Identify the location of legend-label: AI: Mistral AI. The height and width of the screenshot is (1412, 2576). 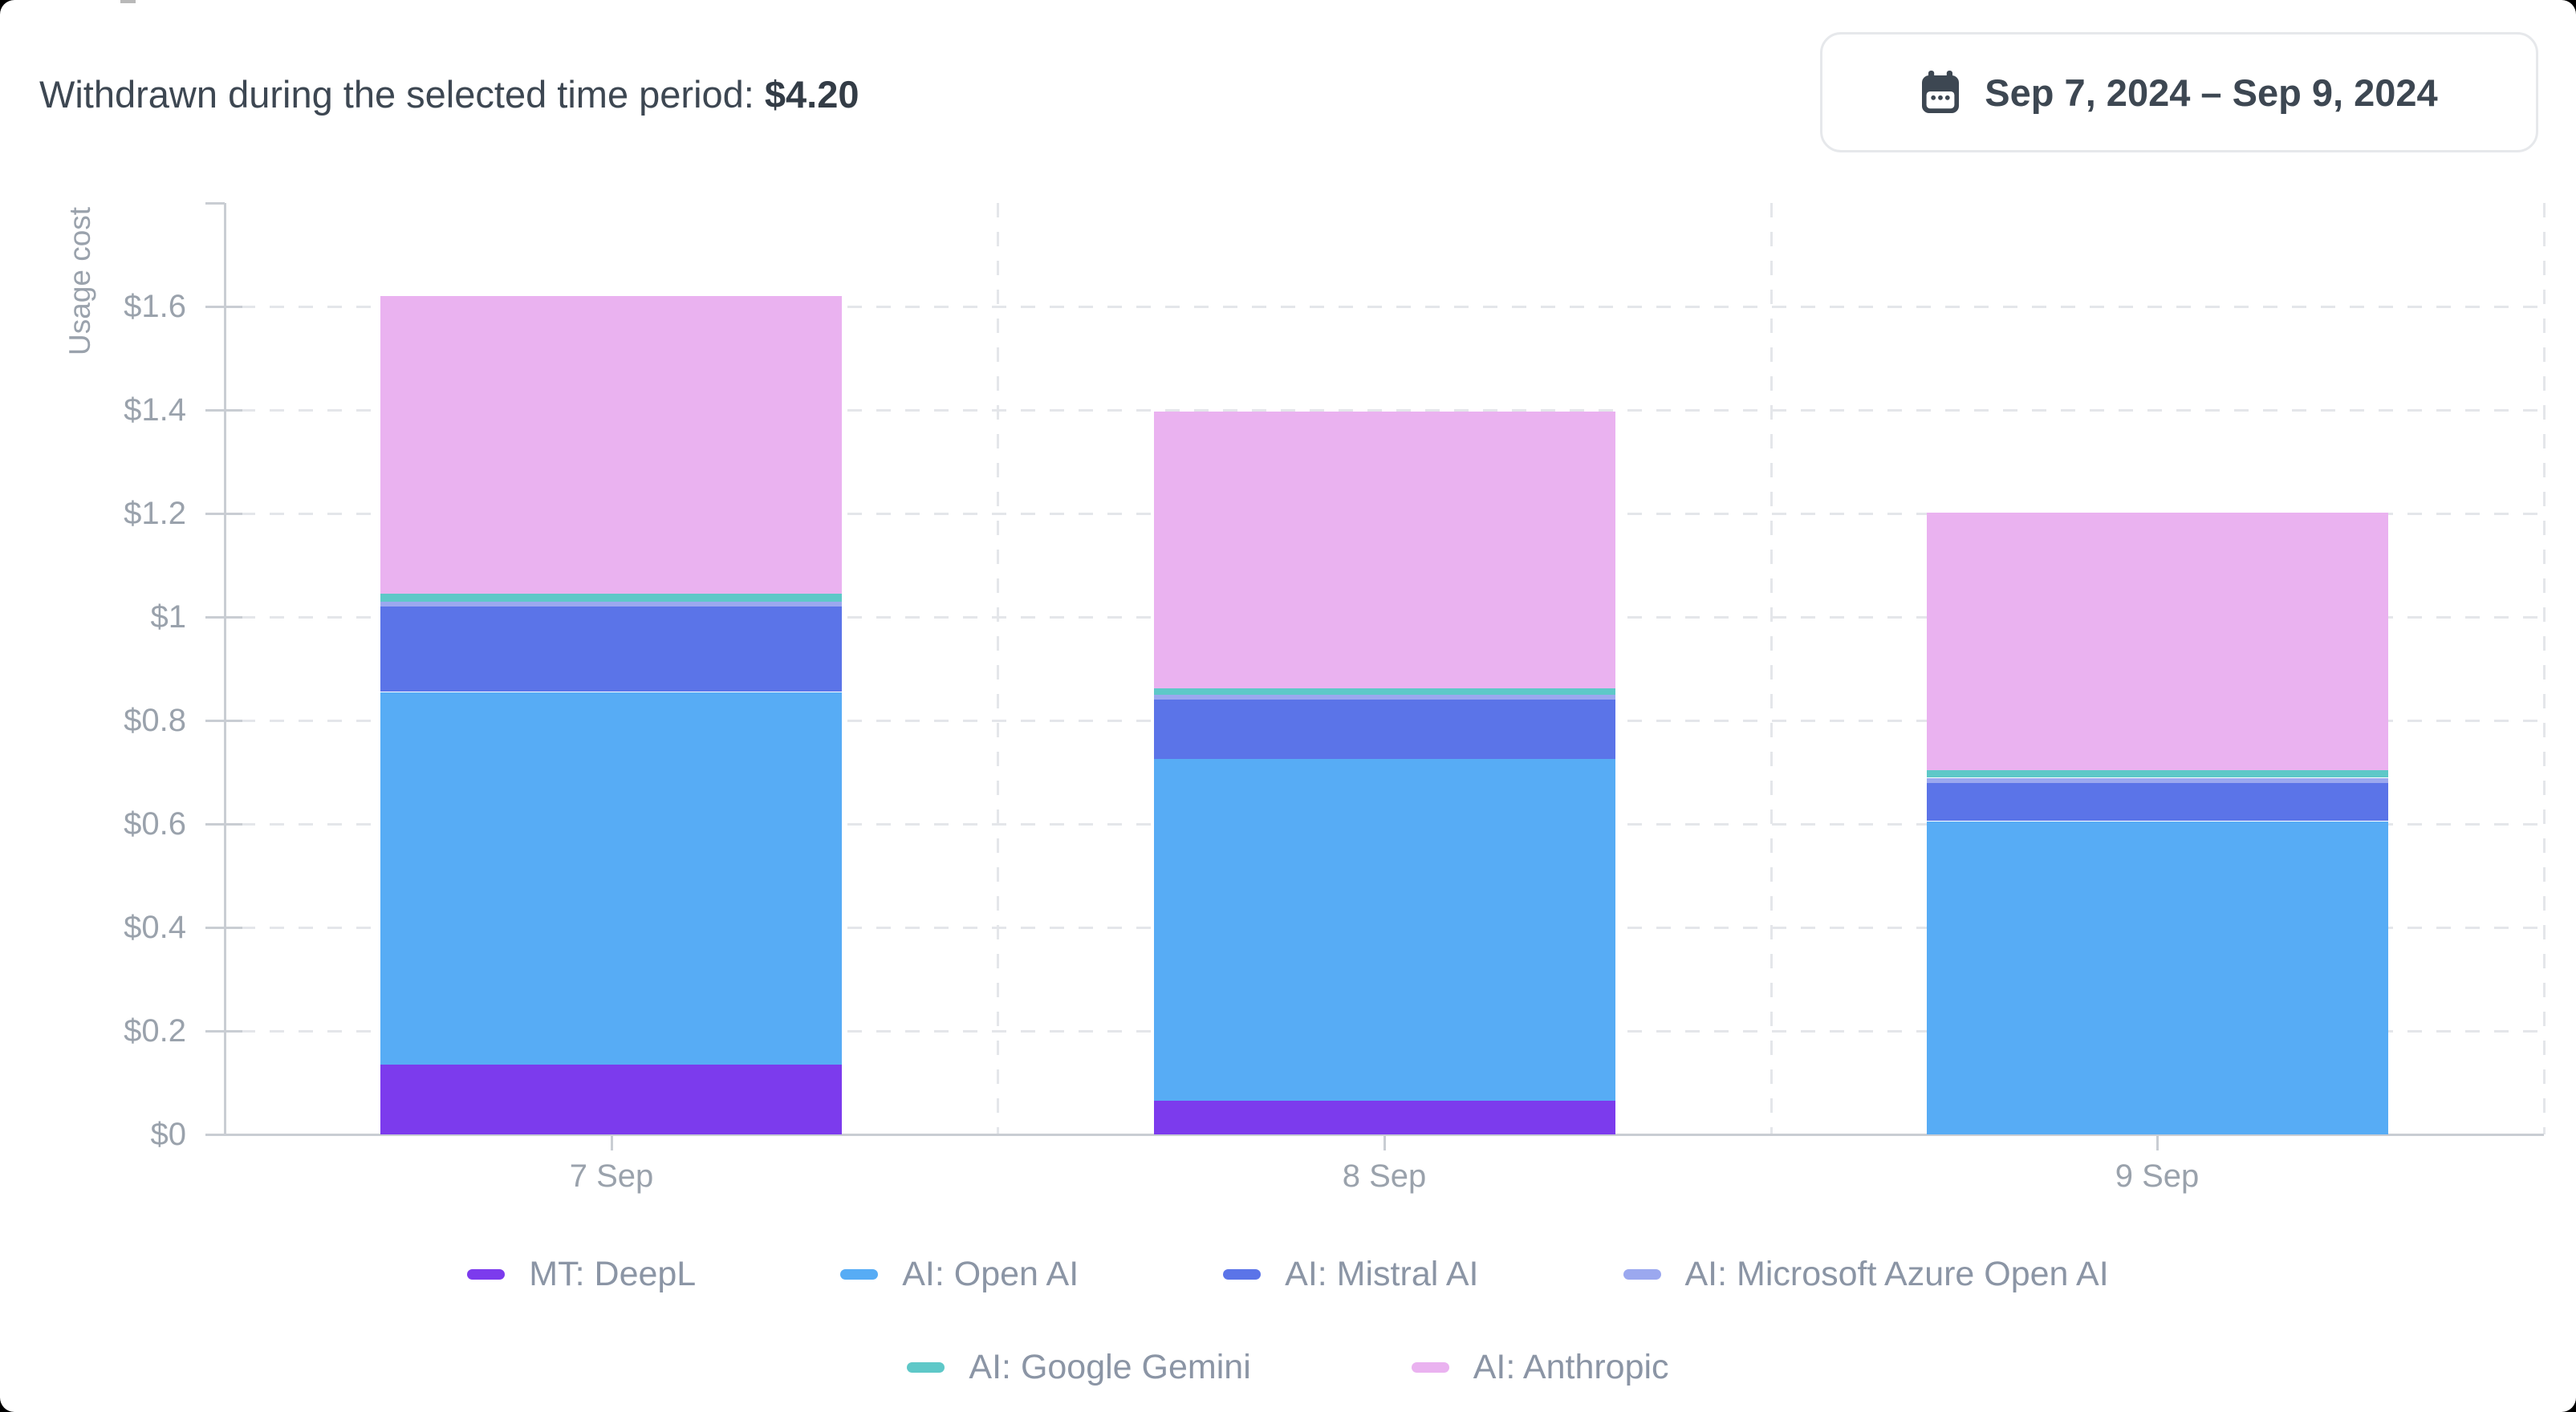
(1382, 1273).